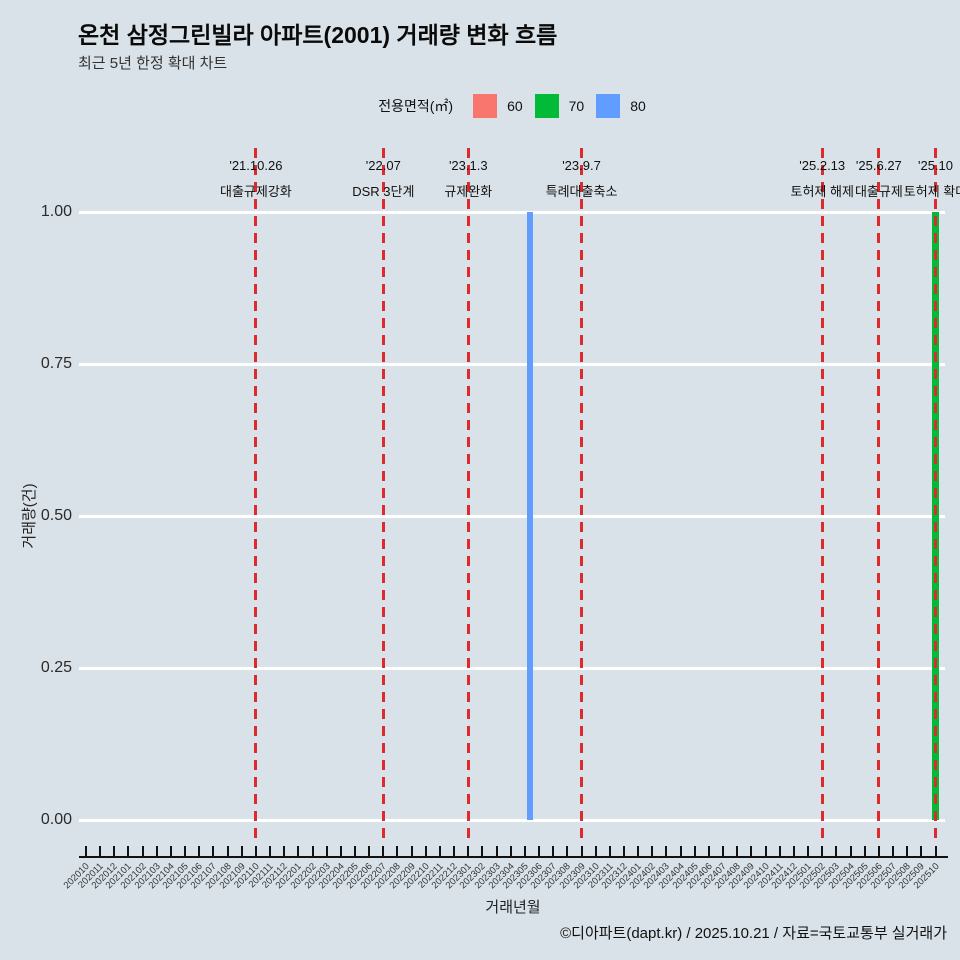 This screenshot has width=960, height=960. What do you see at coordinates (485, 106) in the screenshot?
I see `legend-swatch-60-icon` at bounding box center [485, 106].